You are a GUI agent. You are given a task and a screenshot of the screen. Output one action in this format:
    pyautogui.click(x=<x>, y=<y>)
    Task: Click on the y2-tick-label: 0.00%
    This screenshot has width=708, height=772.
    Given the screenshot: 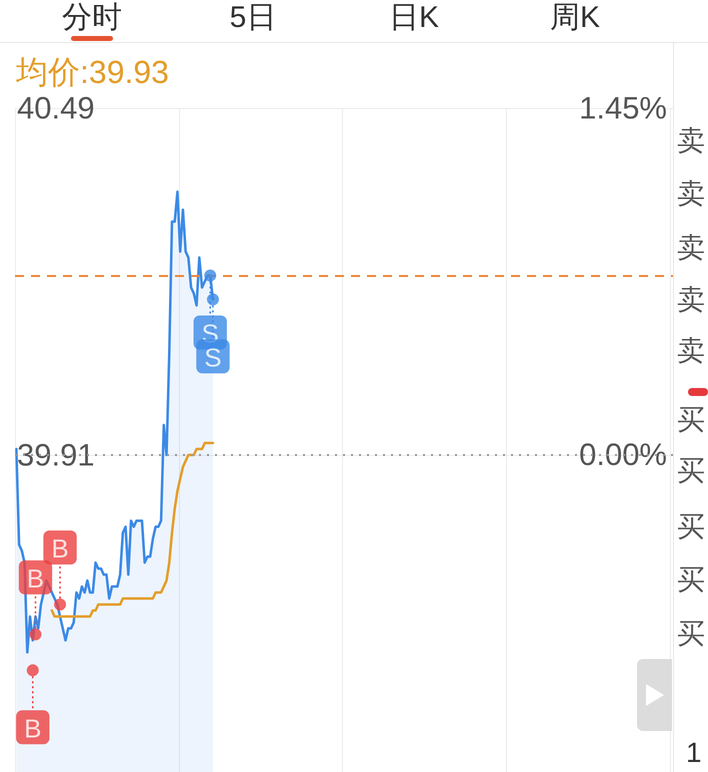 What is the action you would take?
    pyautogui.click(x=623, y=454)
    